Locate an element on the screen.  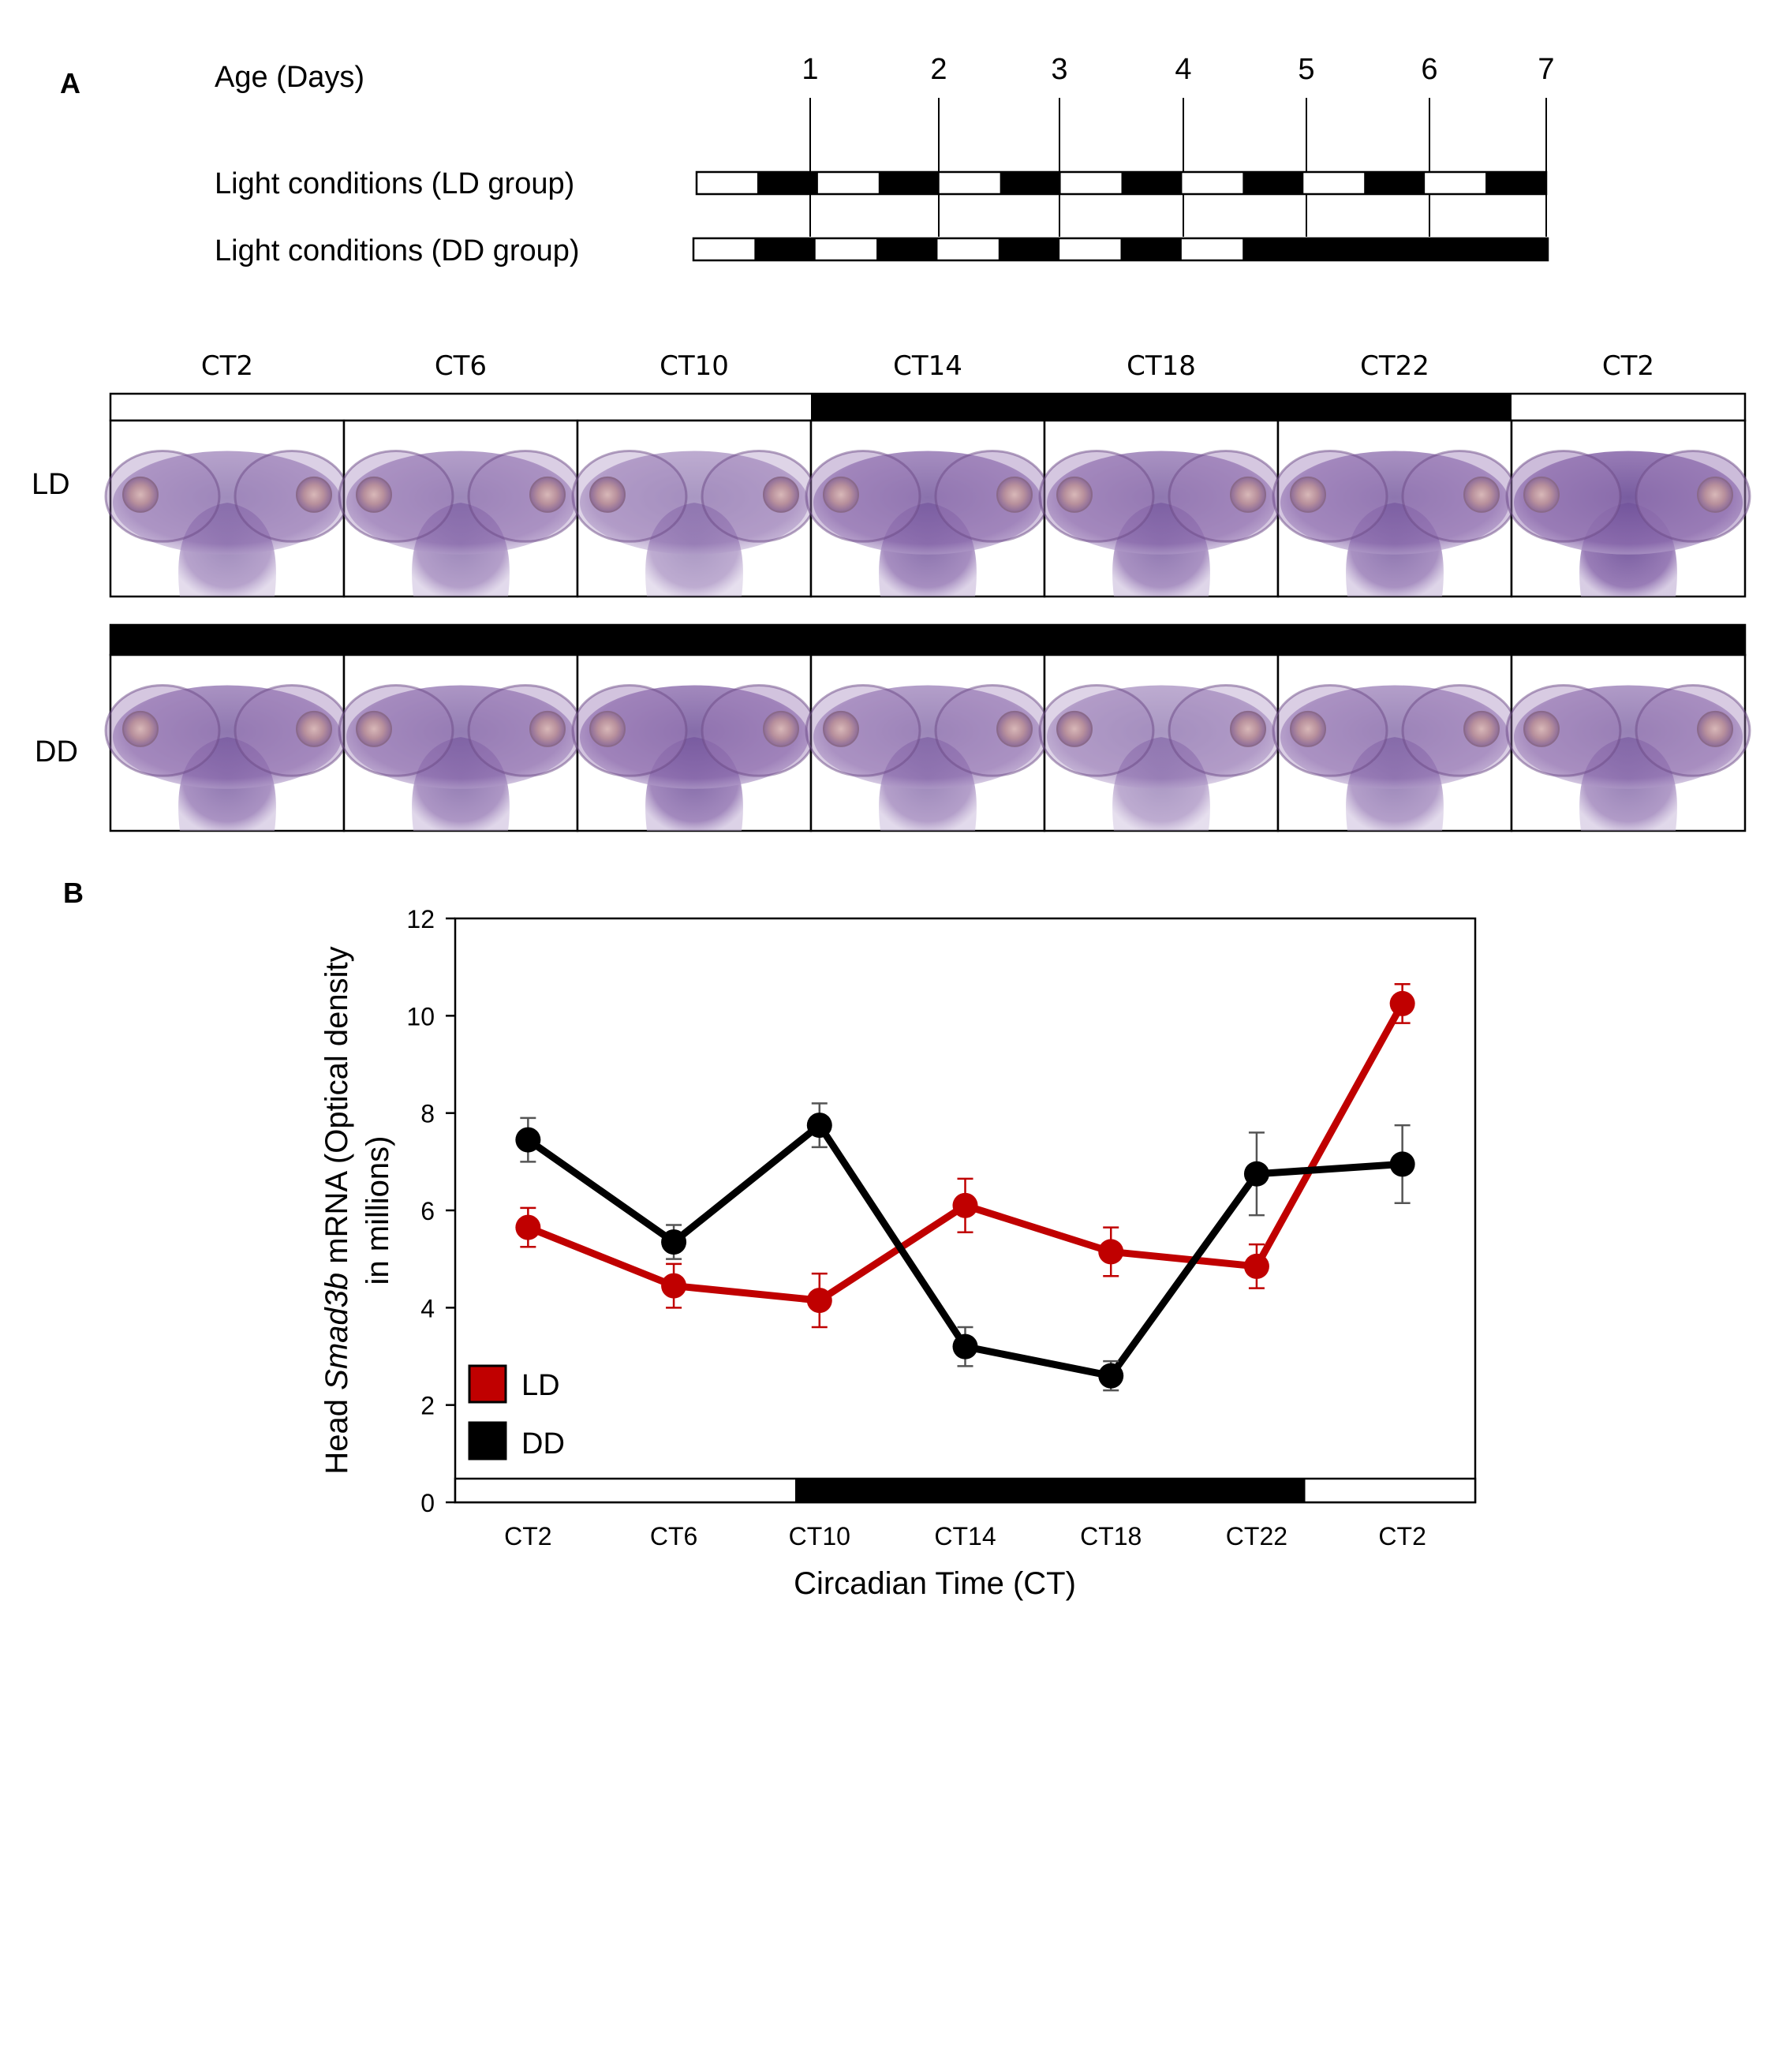
x-tick-label: CT14 is located at coordinates (965, 1536).